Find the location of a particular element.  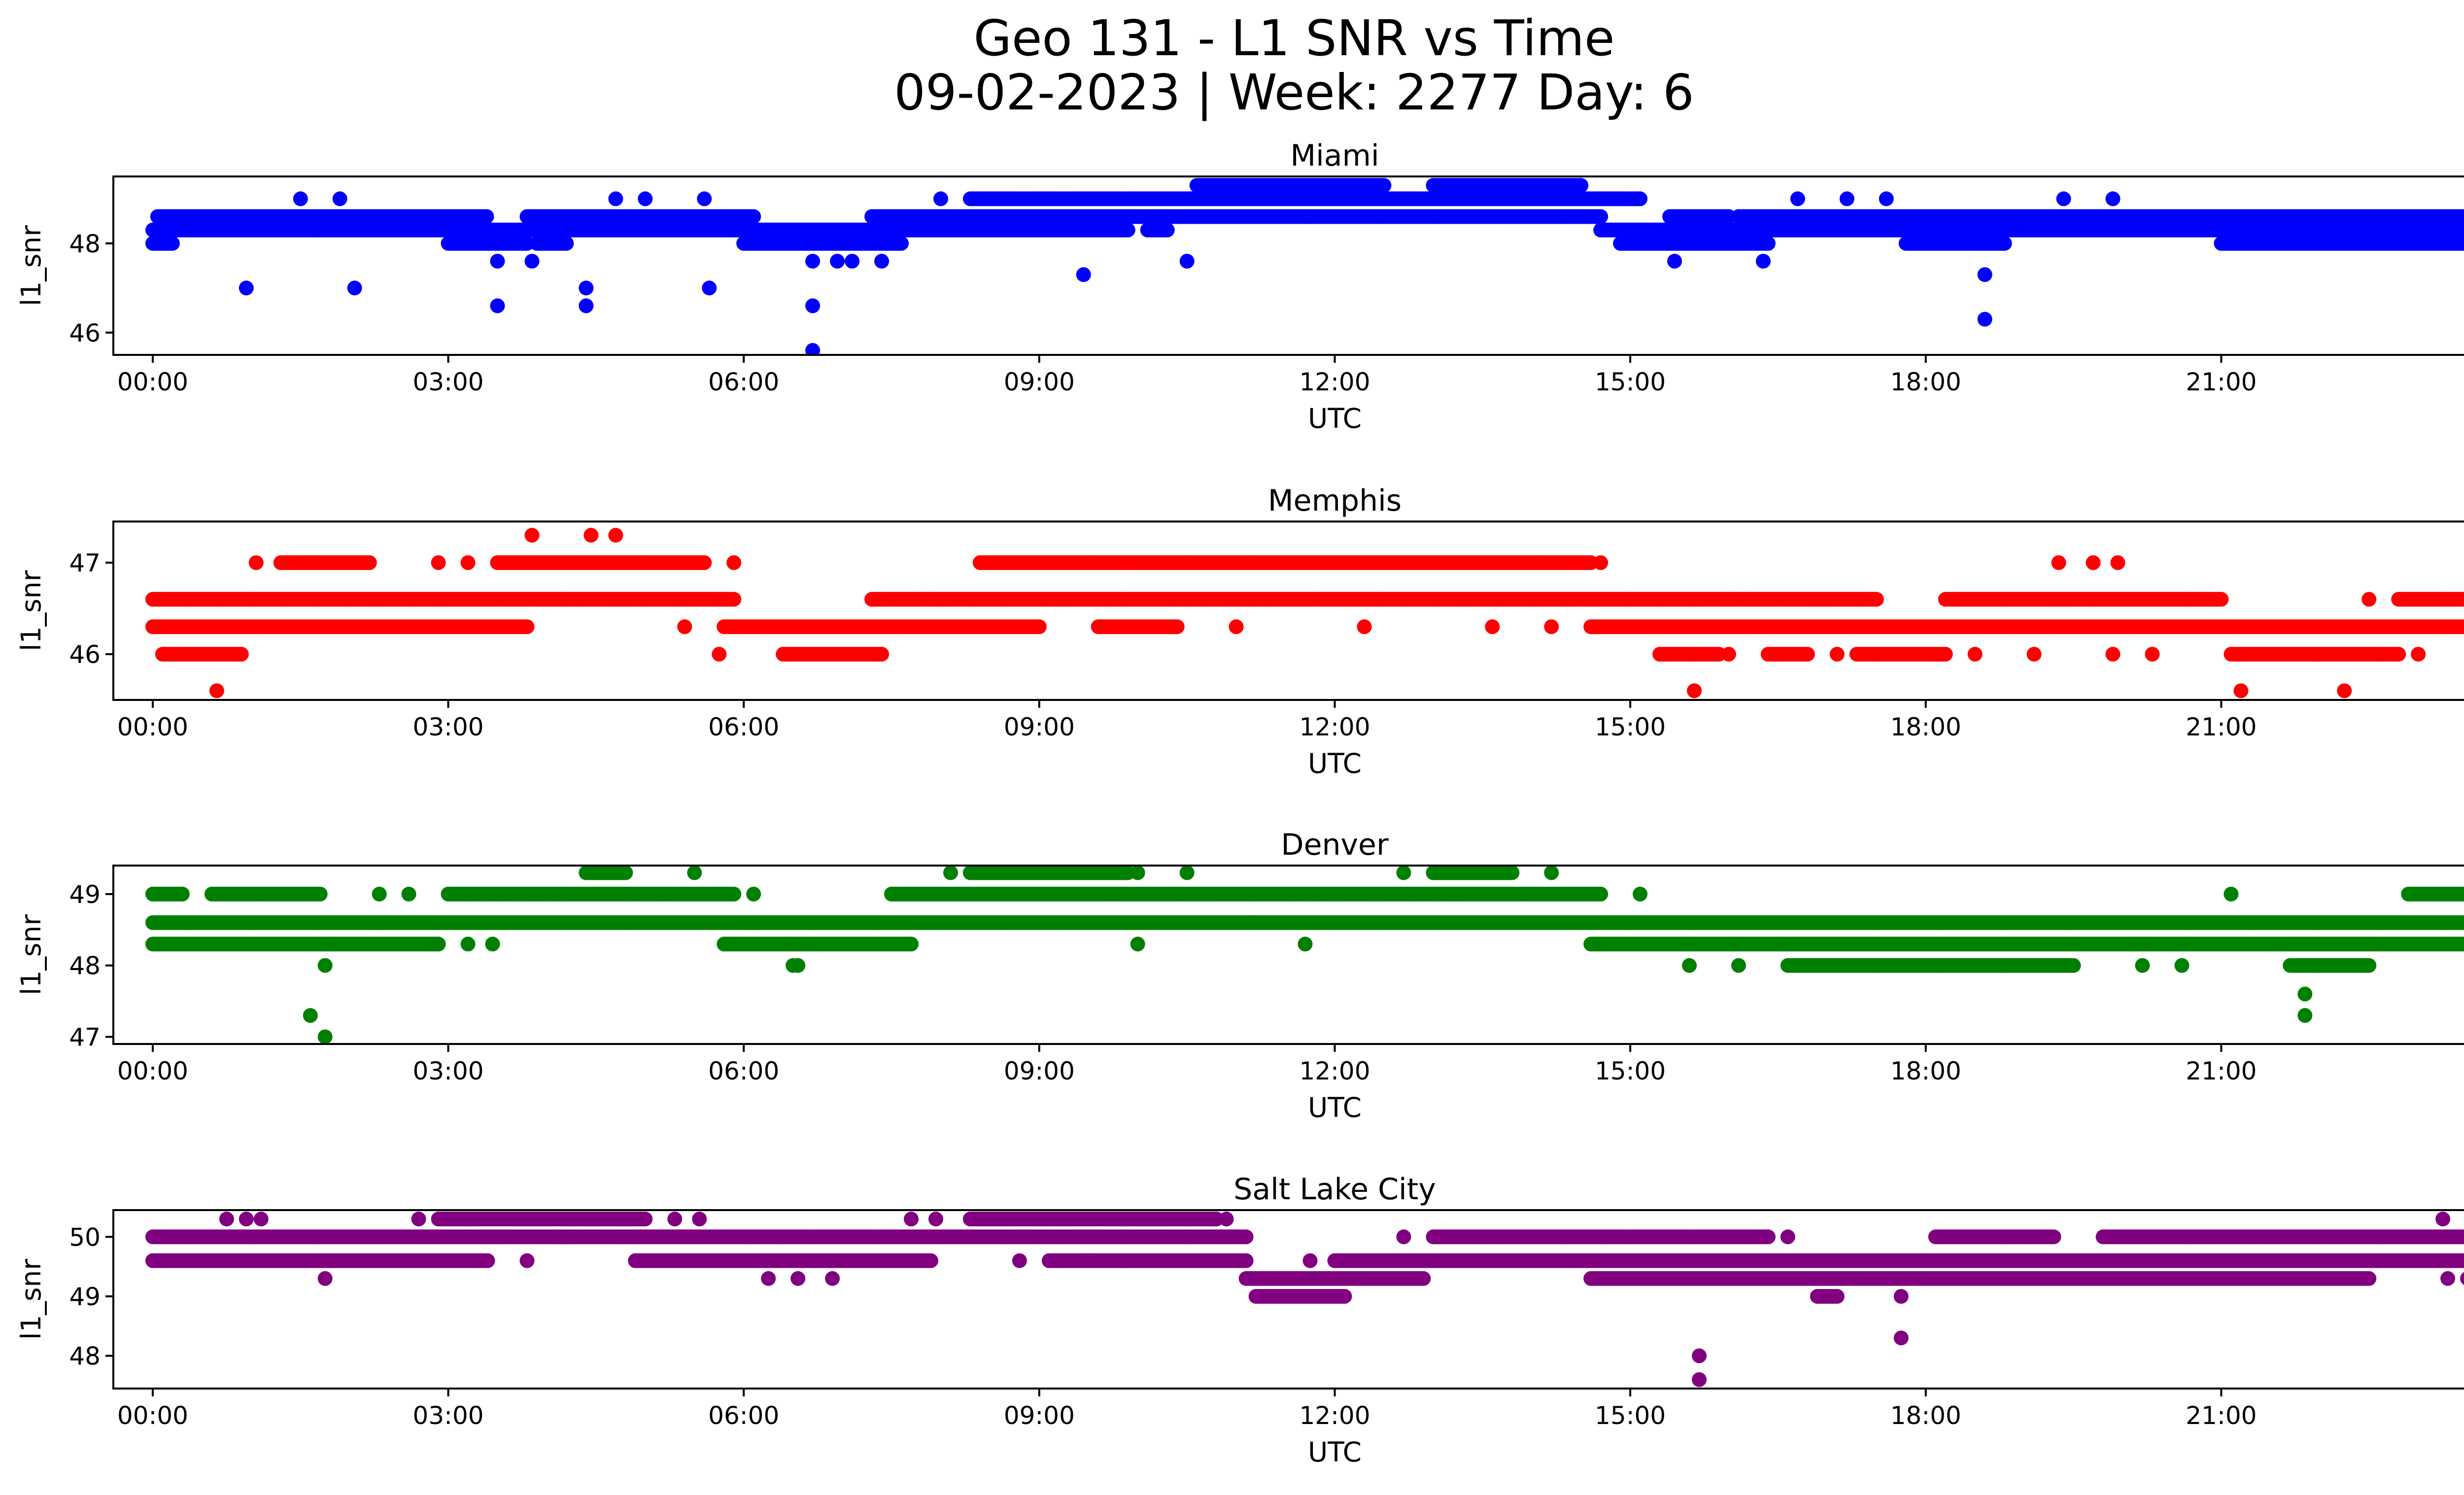

subplot-title: Miami is located at coordinates (1334, 156).